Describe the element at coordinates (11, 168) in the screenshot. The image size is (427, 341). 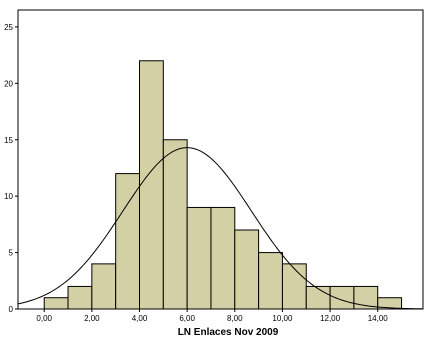
I see `y-axis: 0 5 10 15 20 25` at that location.